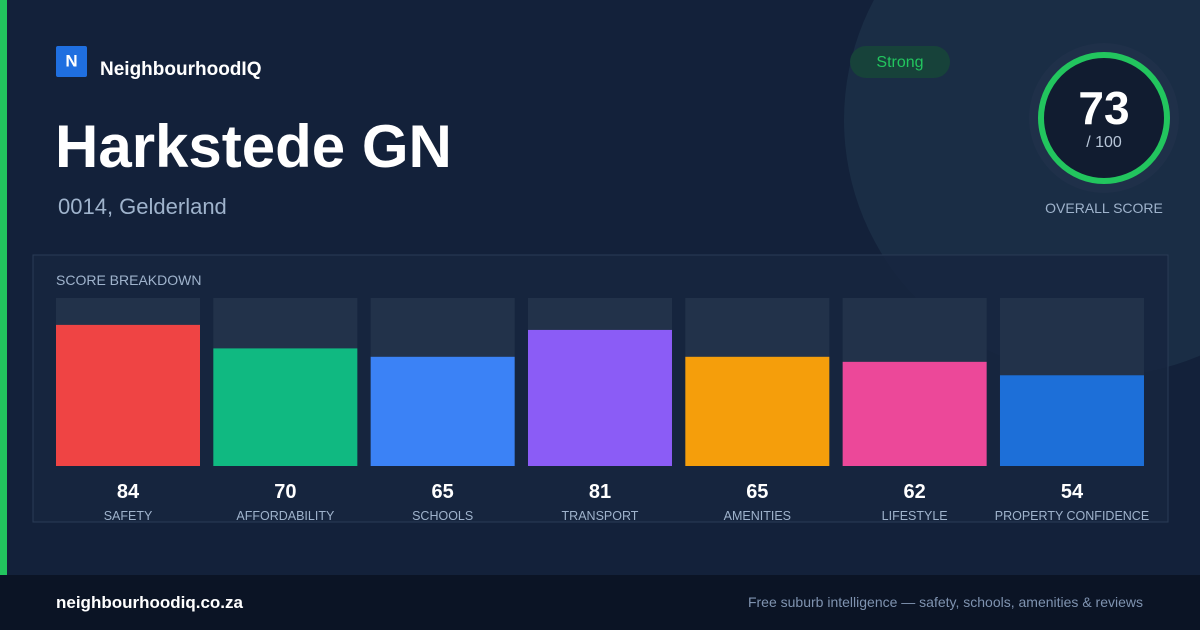 The image size is (1200, 630). I want to click on bar-label: PROPERTY CONFIDENCE, so click(1072, 516).